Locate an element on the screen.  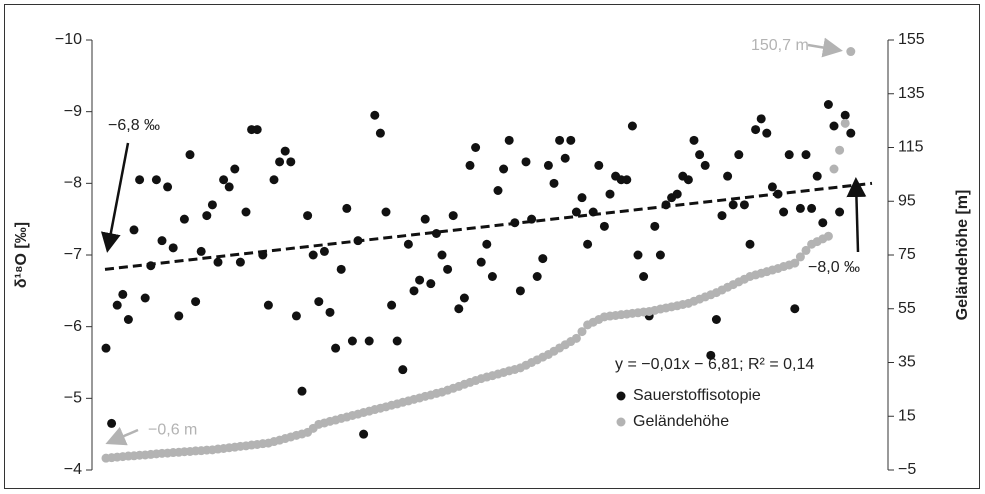
y2-tick-label: 55 is located at coordinates (907, 308).